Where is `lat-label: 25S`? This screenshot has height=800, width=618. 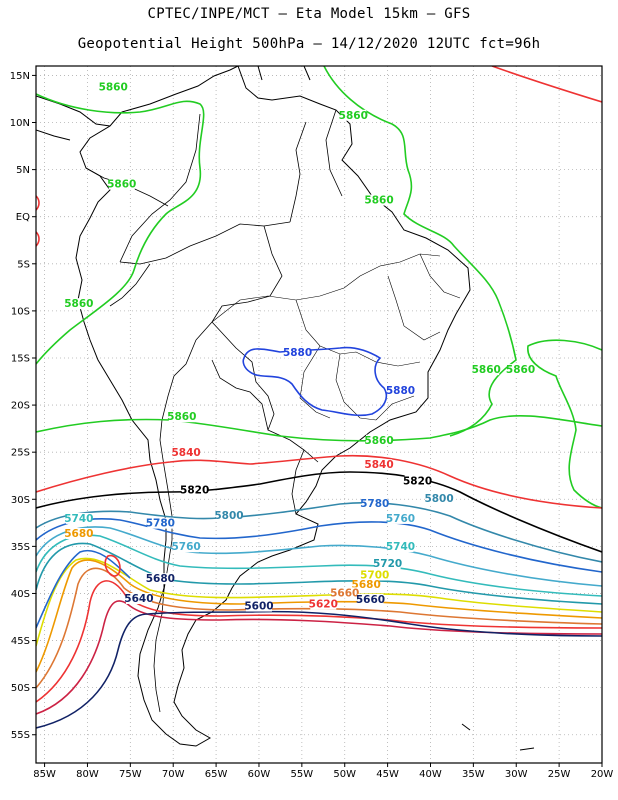 lat-label: 25S is located at coordinates (20, 453).